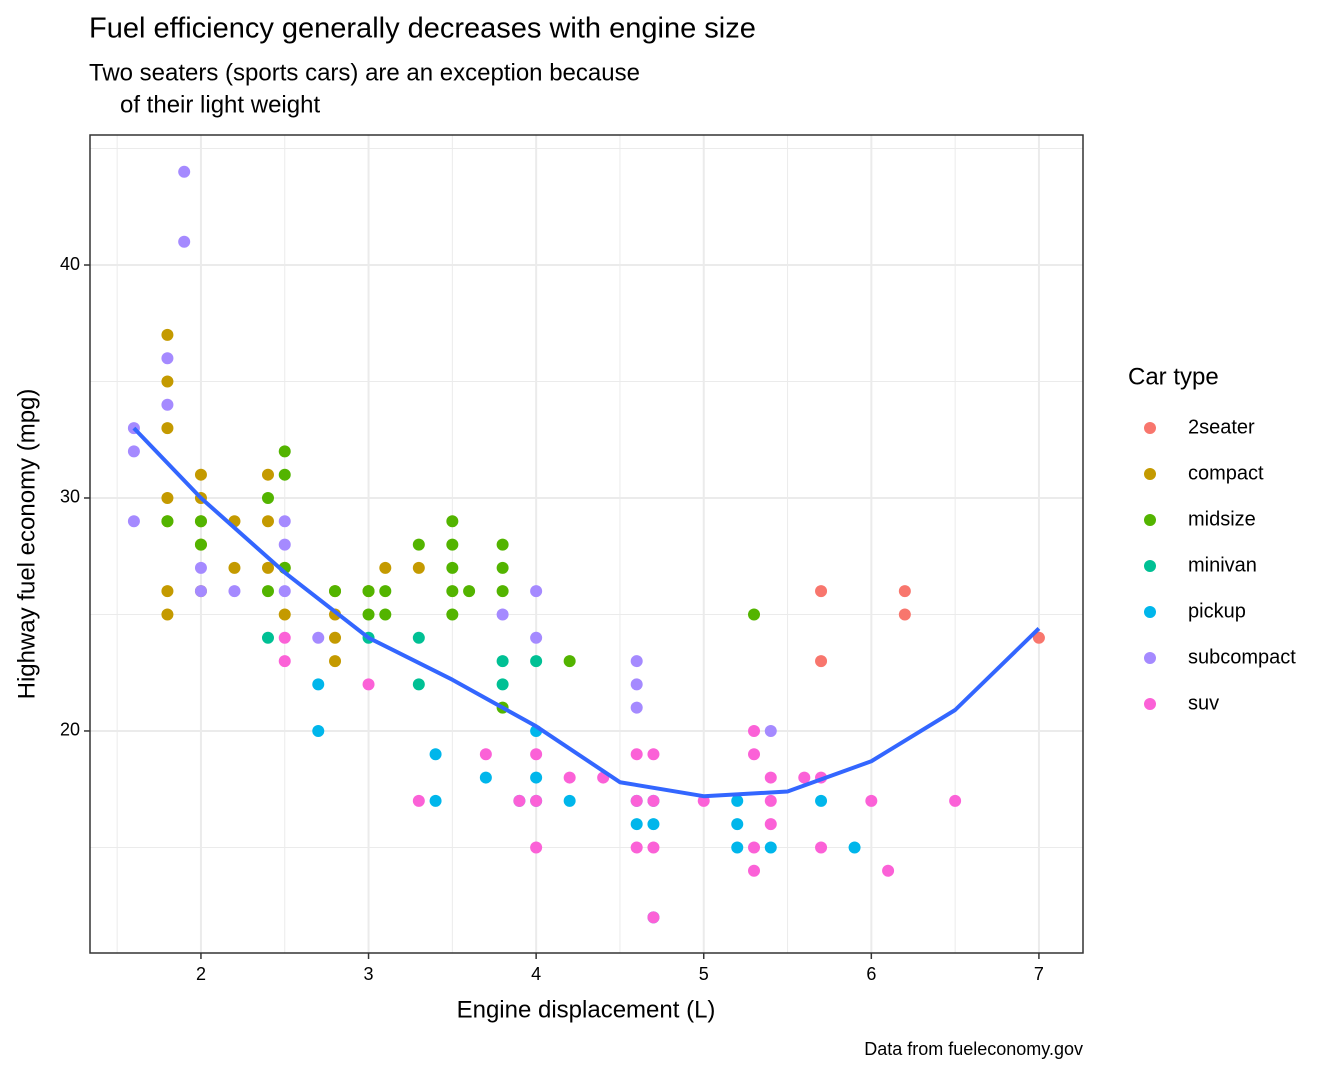 The image size is (1344, 1075). Describe the element at coordinates (704, 974) in the screenshot. I see `x-tick-label: 5` at that location.